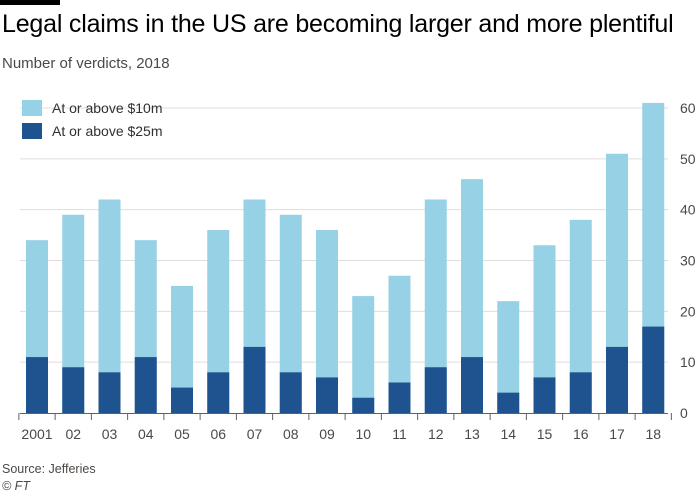 This screenshot has height=500, width=700. I want to click on source-note: Source: Jefferies, so click(49, 469).